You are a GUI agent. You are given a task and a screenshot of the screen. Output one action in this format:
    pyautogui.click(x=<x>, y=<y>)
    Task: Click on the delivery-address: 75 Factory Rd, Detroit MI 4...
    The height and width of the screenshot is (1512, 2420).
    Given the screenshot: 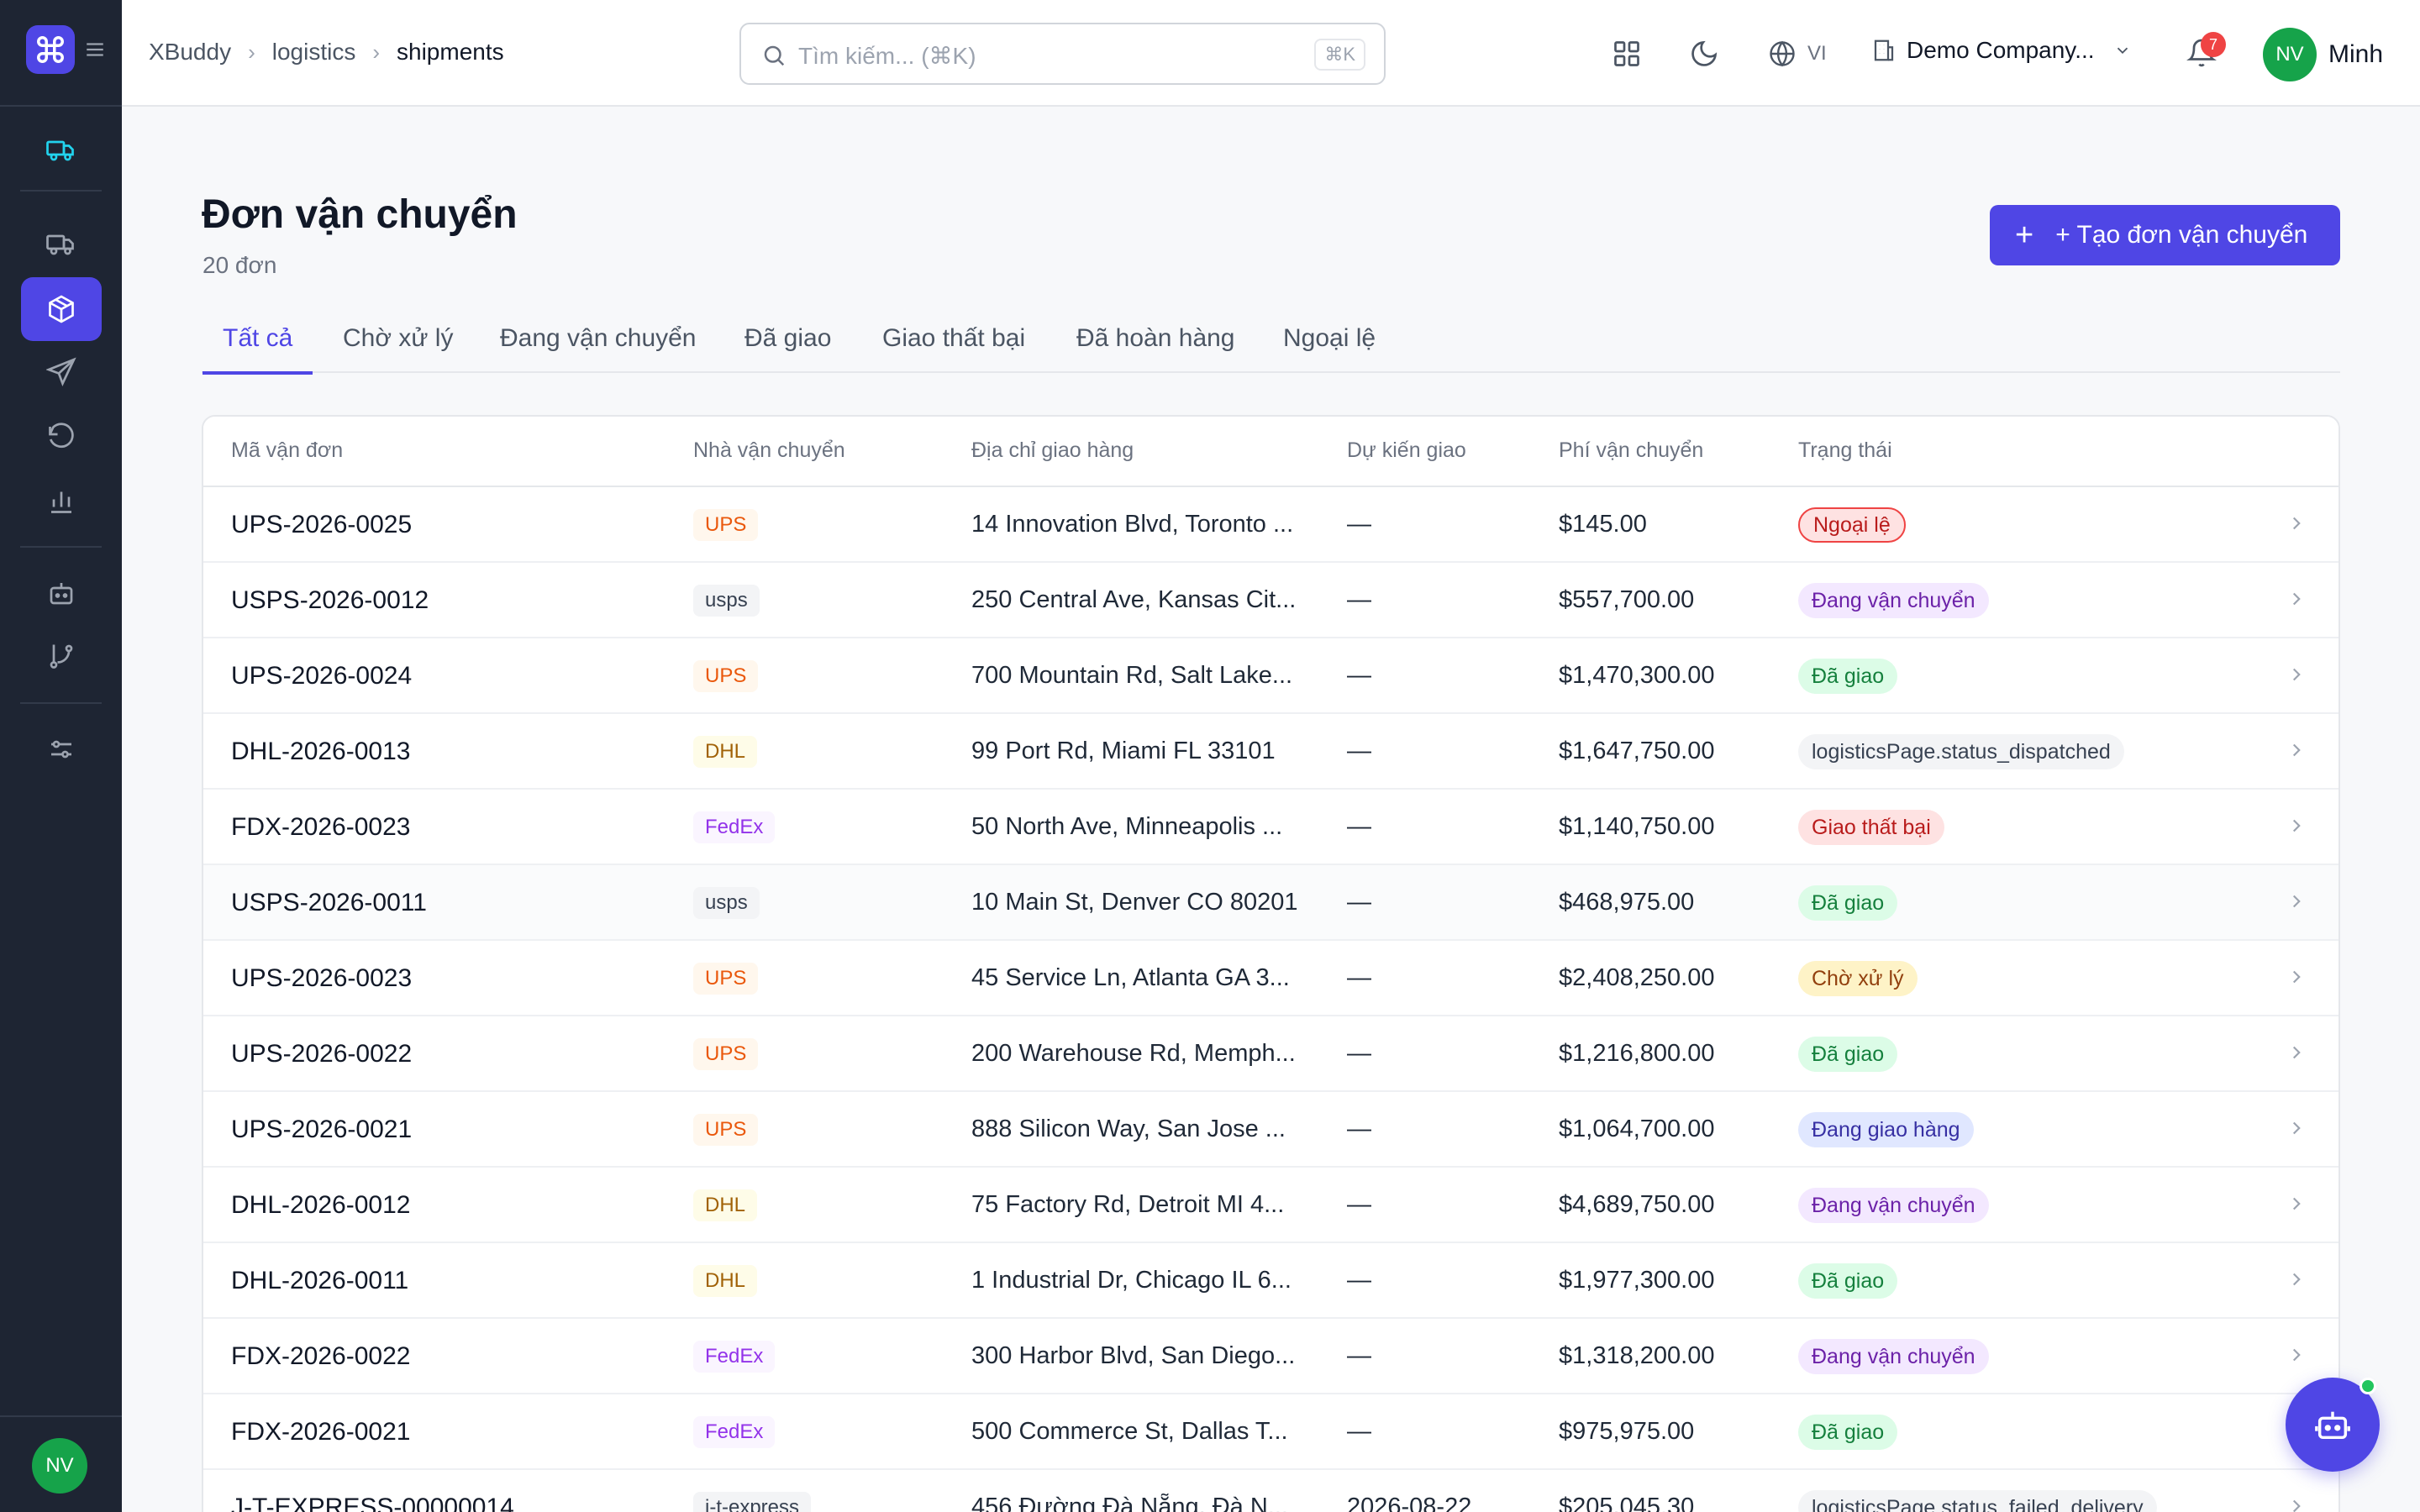 What is the action you would take?
    pyautogui.click(x=1128, y=1204)
    